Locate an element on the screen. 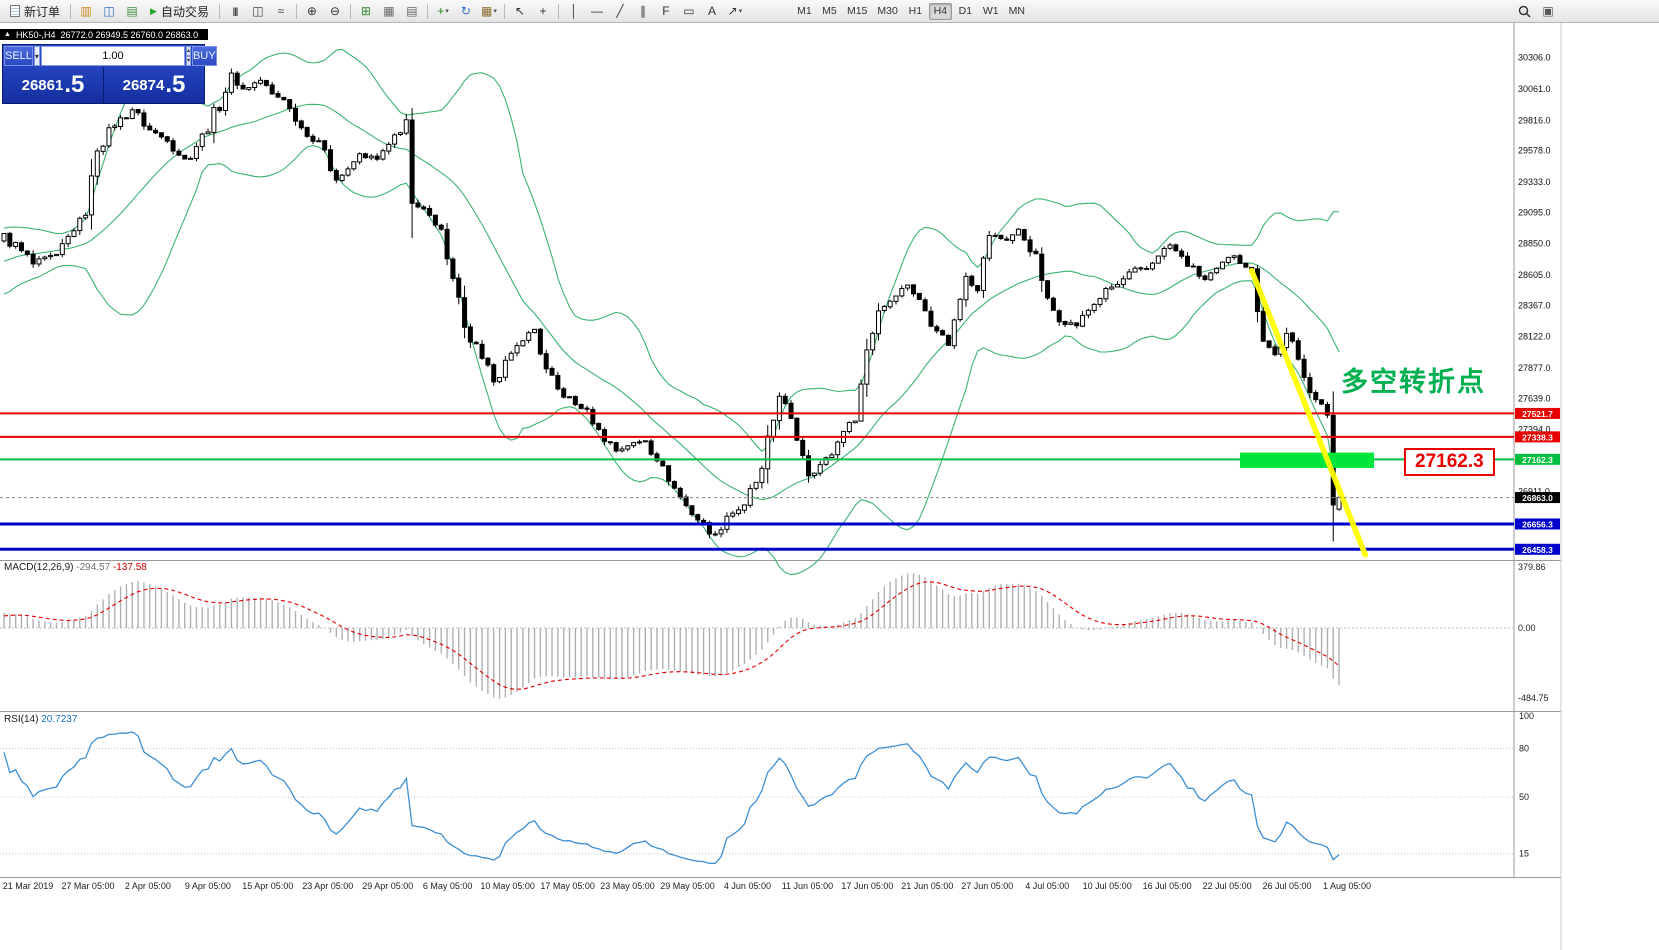 This screenshot has height=950, width=1659. svg-text: 21 Jun 05:00 is located at coordinates (927, 886).